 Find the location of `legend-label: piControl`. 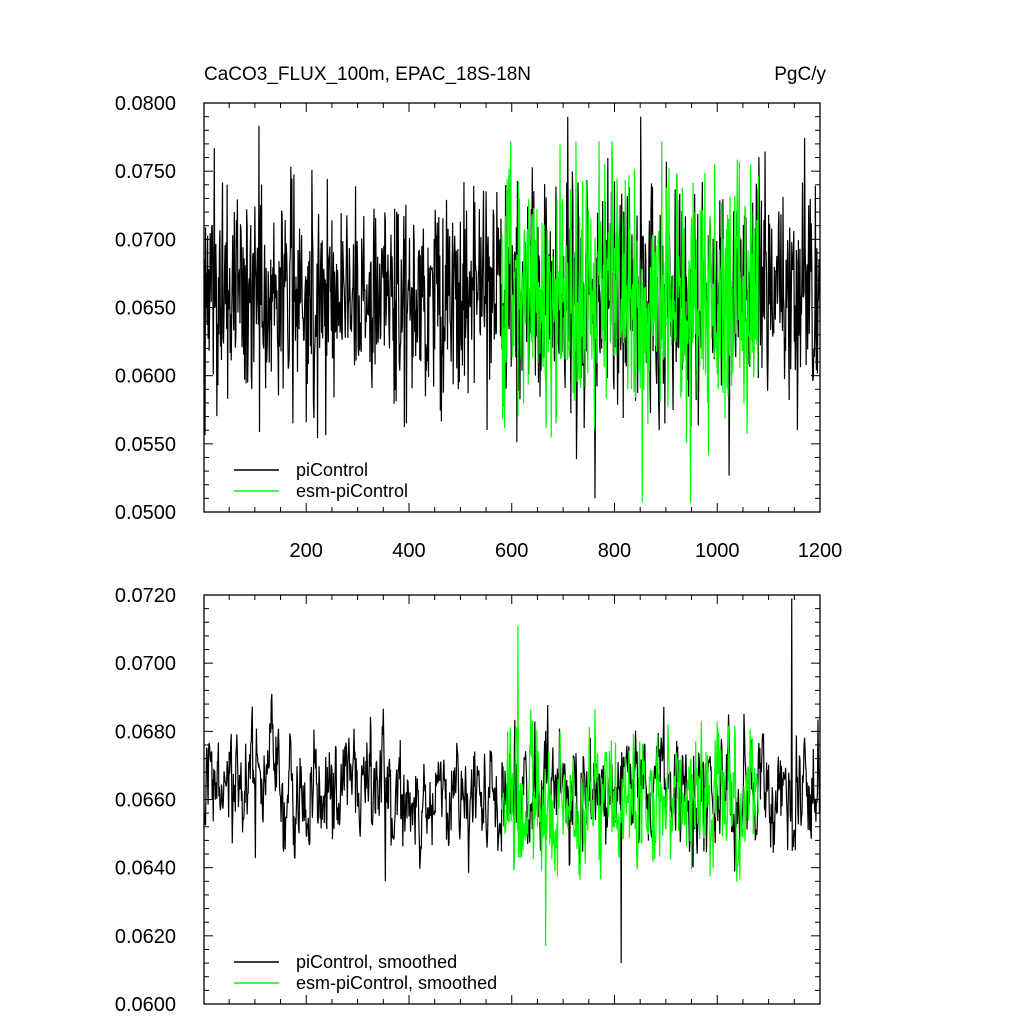

legend-label: piControl is located at coordinates (332, 470).